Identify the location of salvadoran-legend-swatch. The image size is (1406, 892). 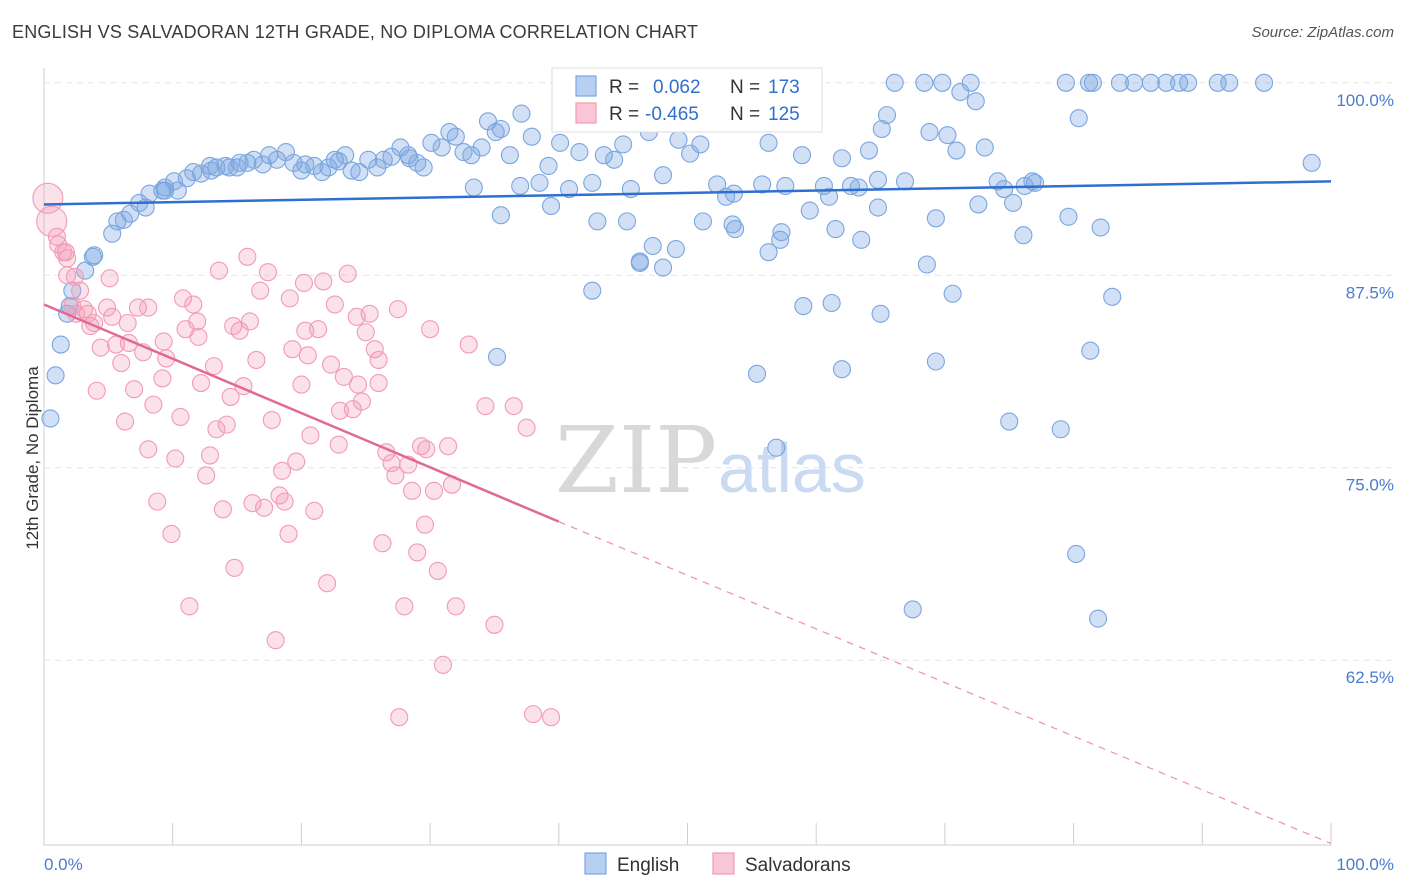
(586, 113).